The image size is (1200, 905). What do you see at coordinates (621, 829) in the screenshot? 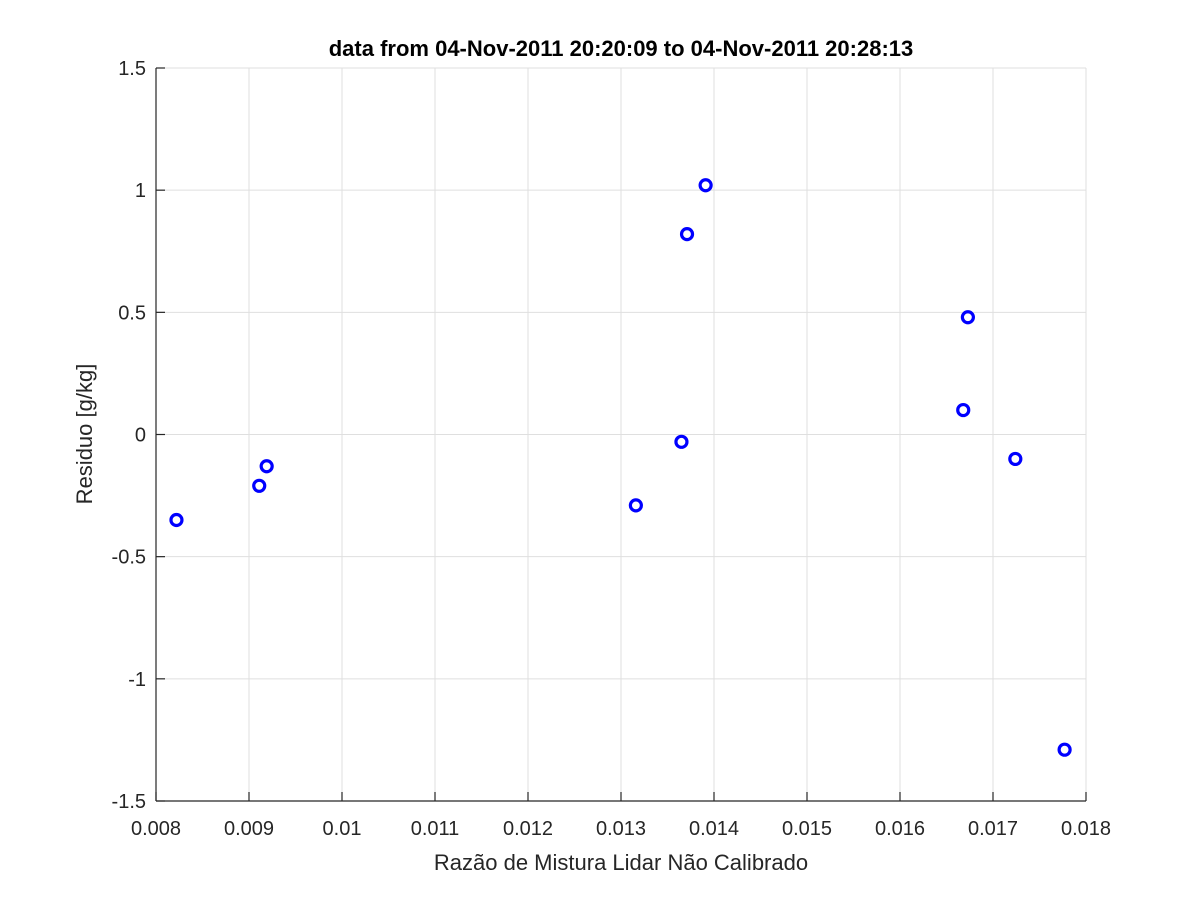
I see `x-tick-label: 0.013` at bounding box center [621, 829].